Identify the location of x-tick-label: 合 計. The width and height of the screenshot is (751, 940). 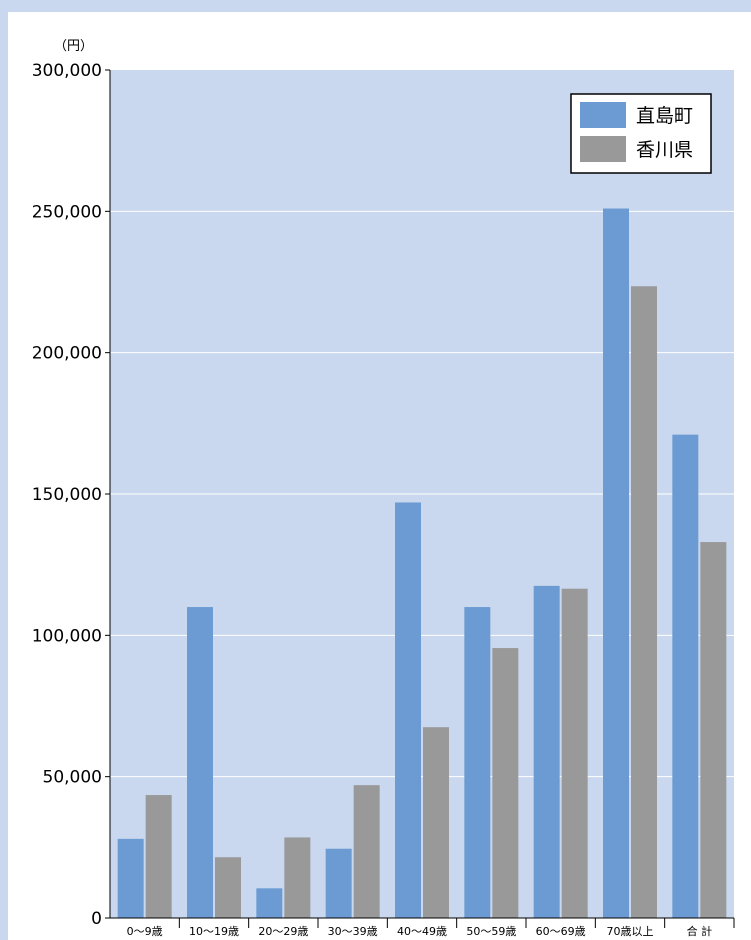
(700, 931).